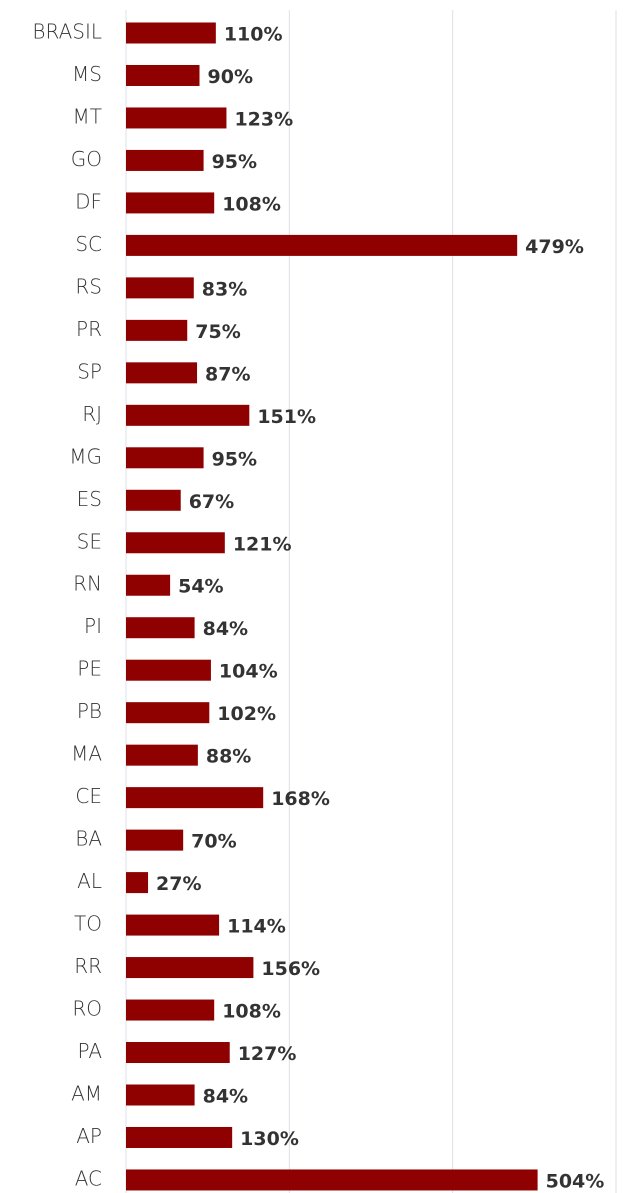 The image size is (624, 1193). What do you see at coordinates (286, 417) in the screenshot?
I see `value-label: 151%` at bounding box center [286, 417].